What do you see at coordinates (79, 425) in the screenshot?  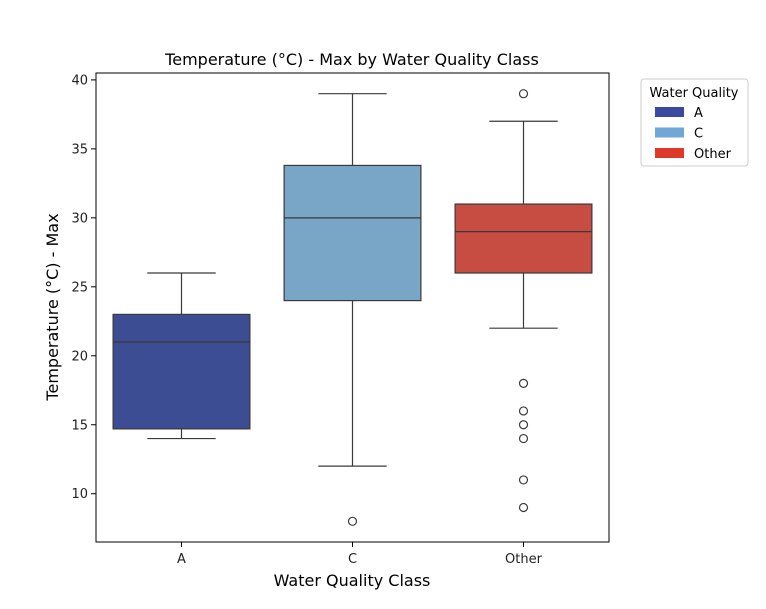 I see `y-tick-label: 15` at bounding box center [79, 425].